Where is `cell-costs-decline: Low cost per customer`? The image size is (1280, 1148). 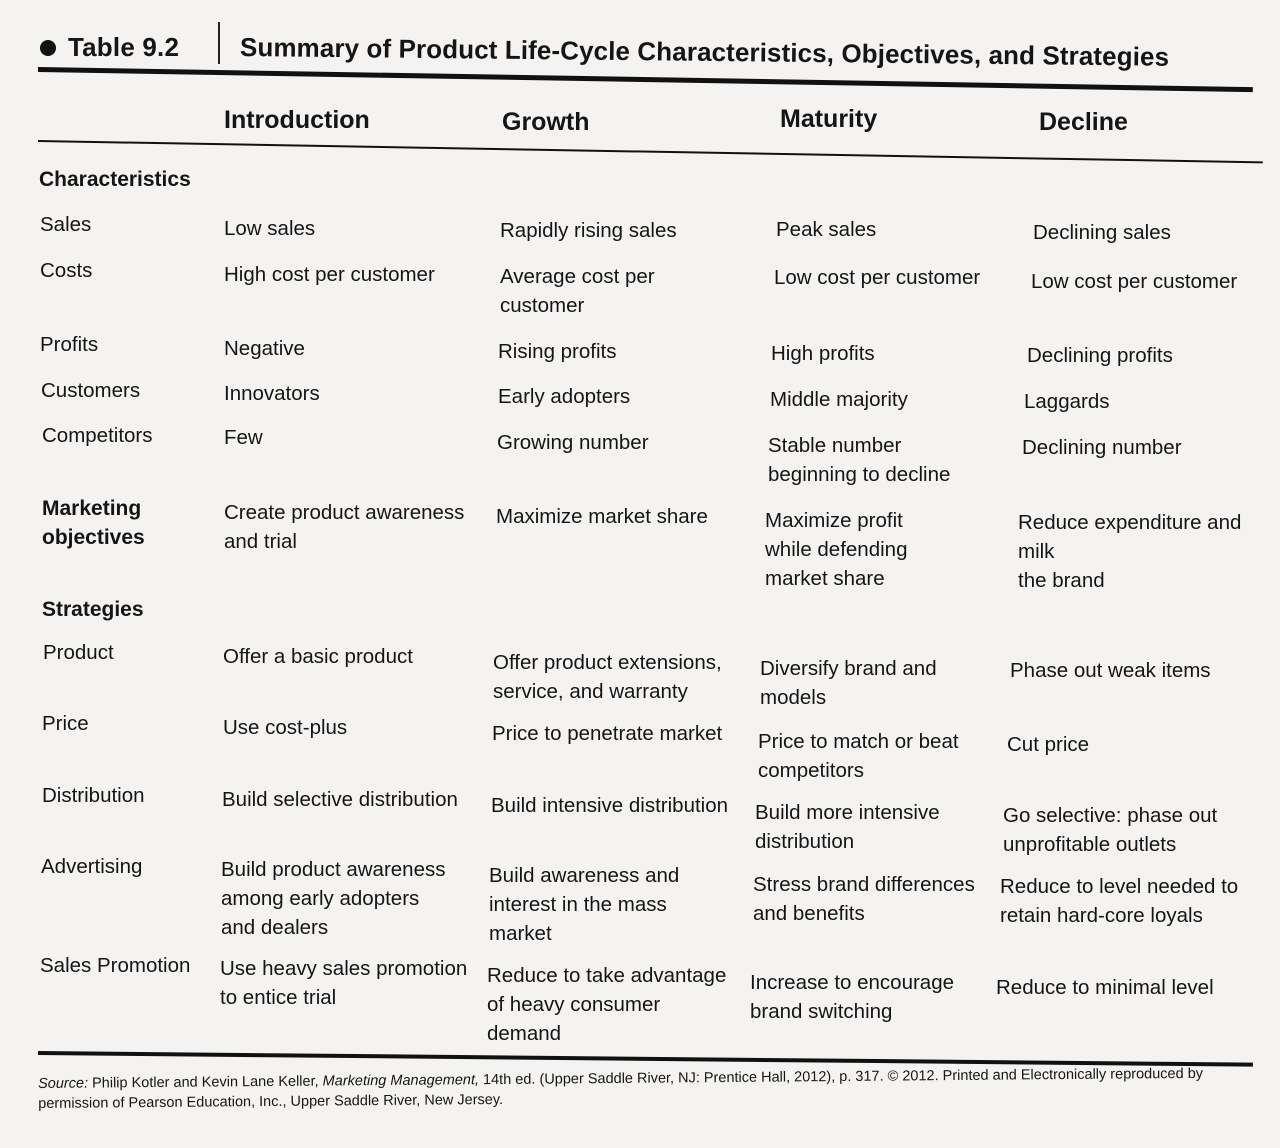
cell-costs-decline: Low cost per customer is located at coordinates (1134, 281).